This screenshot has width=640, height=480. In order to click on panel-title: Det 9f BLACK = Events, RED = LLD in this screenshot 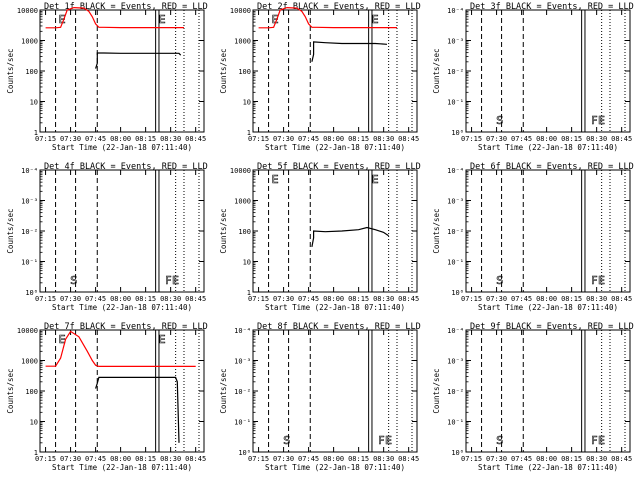, I will do `click(552, 327)`.